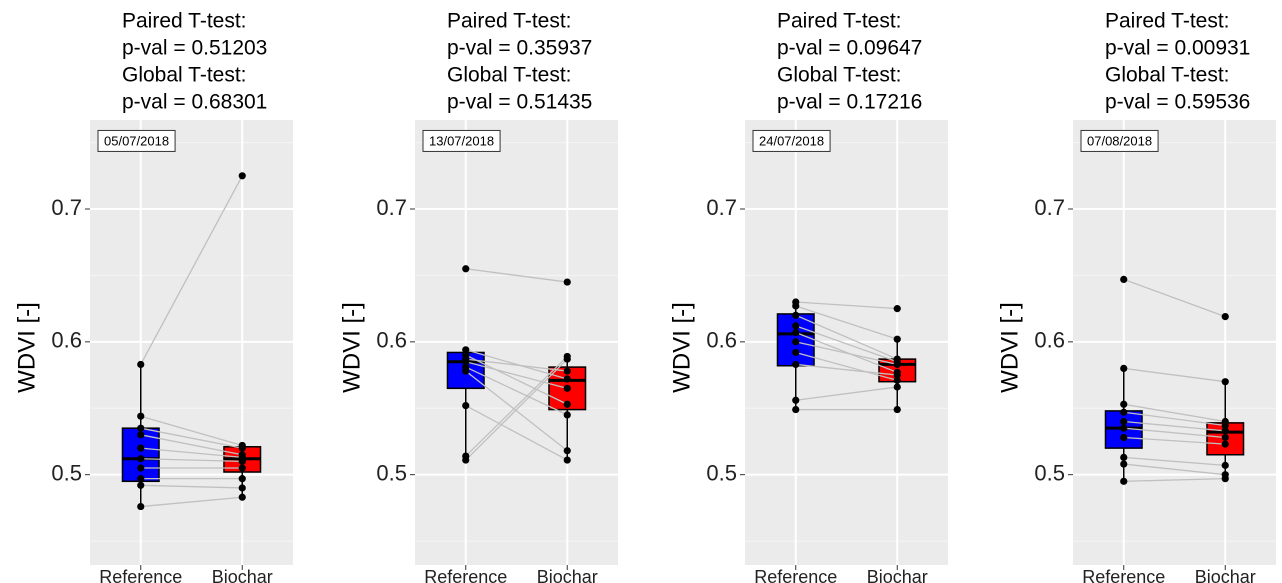 This screenshot has width=1282, height=583. Describe the element at coordinates (194, 102) in the screenshot. I see `panel-title: p-val = 0.68301` at that location.